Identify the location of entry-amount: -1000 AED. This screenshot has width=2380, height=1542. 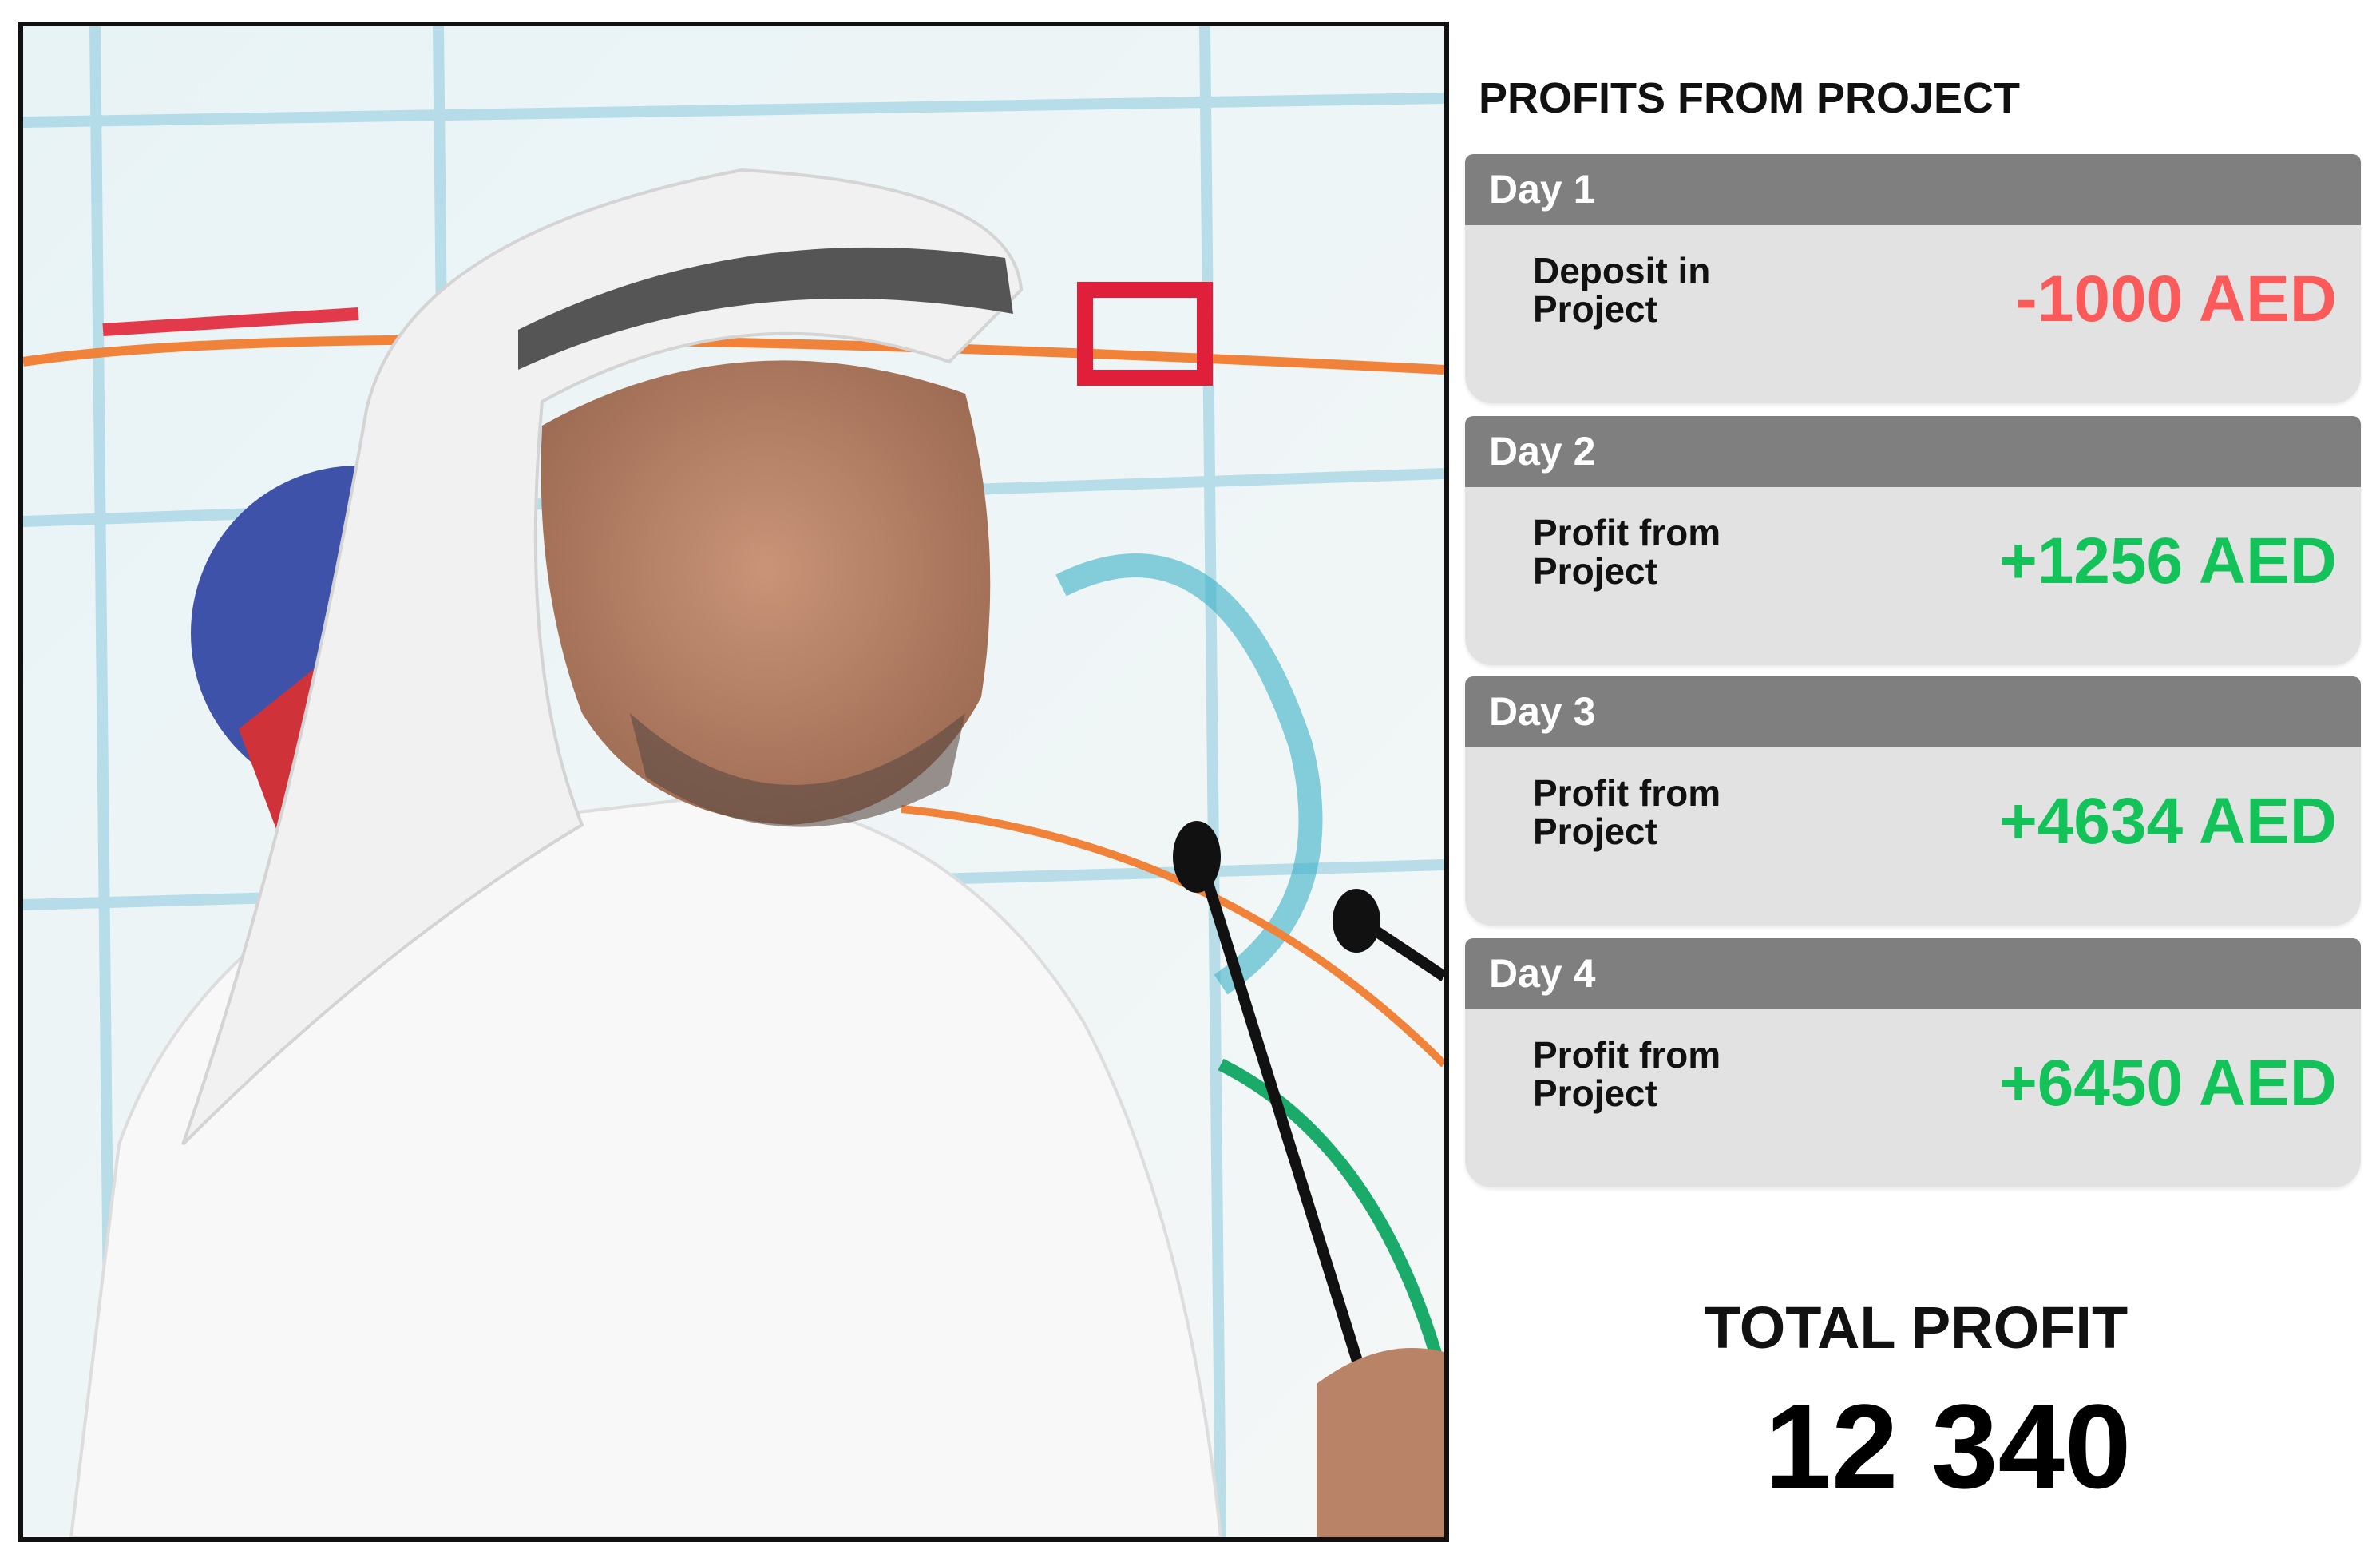
(2176, 299).